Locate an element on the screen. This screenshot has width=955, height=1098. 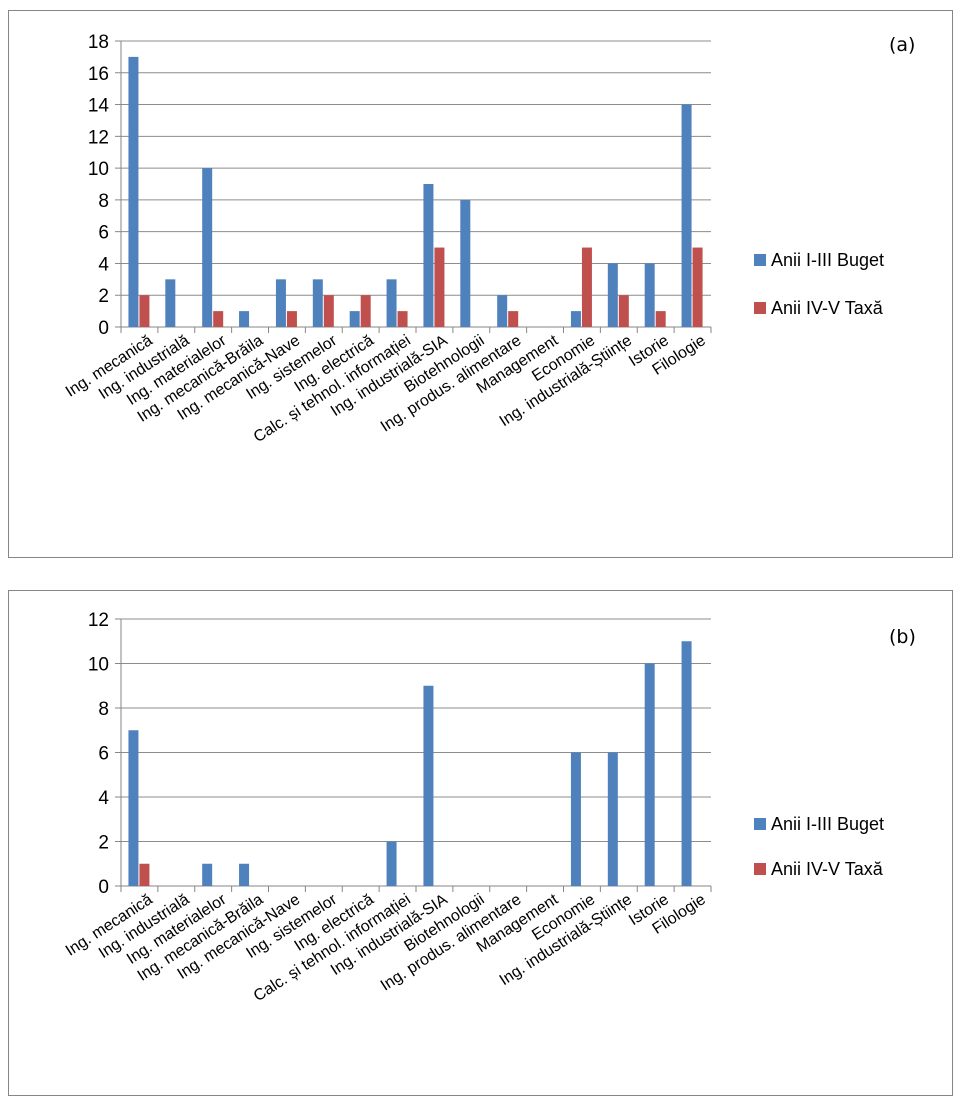
panel-label: (b) is located at coordinates (902, 637).